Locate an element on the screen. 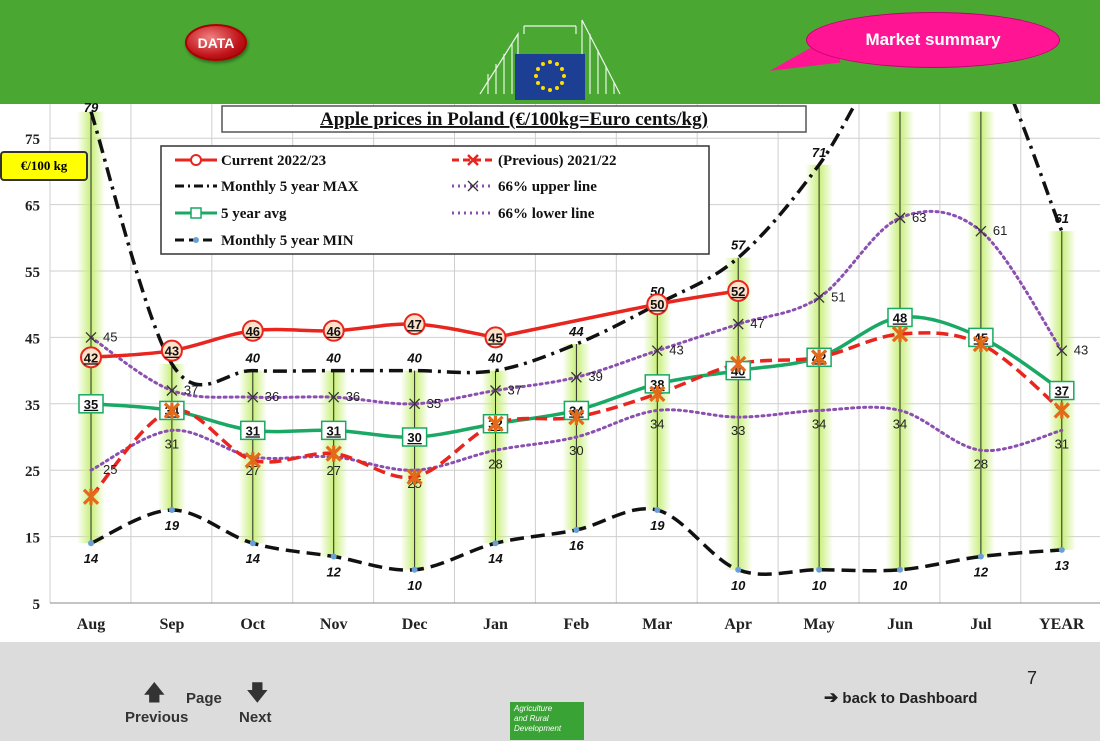 The height and width of the screenshot is (741, 1100). y-tick-label: 75 is located at coordinates (32, 140).